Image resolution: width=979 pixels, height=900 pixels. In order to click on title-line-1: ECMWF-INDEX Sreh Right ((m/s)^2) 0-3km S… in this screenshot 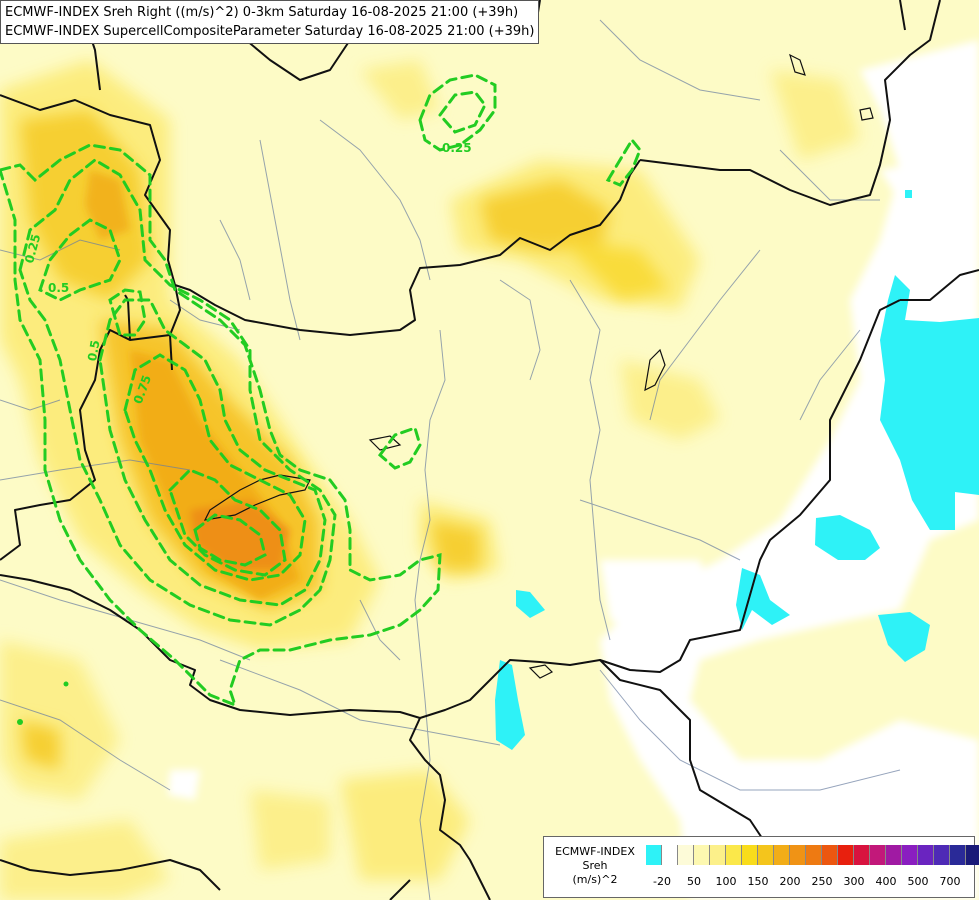, I will do `click(262, 12)`.